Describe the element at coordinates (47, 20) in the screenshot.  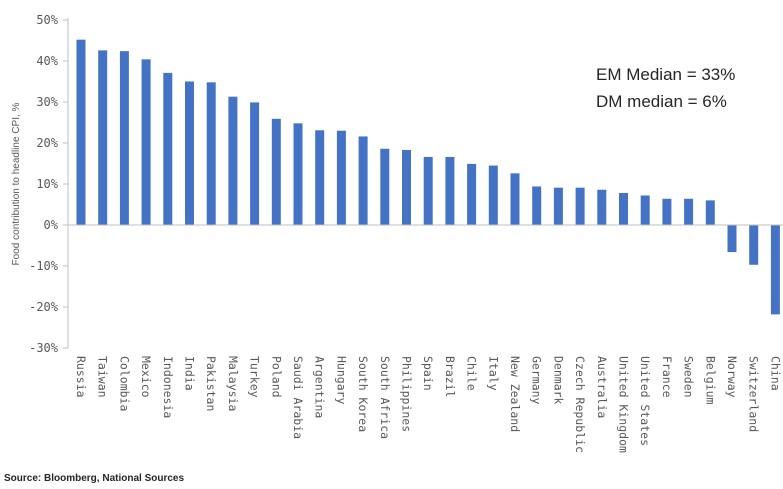
I see `y-tick-label: 50%` at that location.